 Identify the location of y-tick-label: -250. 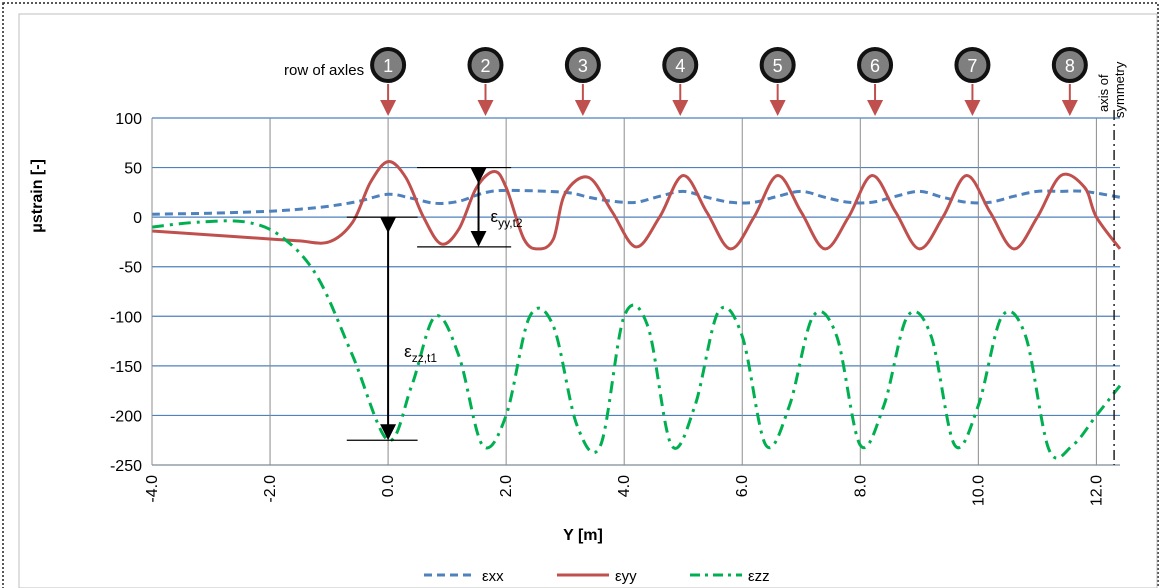
(126, 466).